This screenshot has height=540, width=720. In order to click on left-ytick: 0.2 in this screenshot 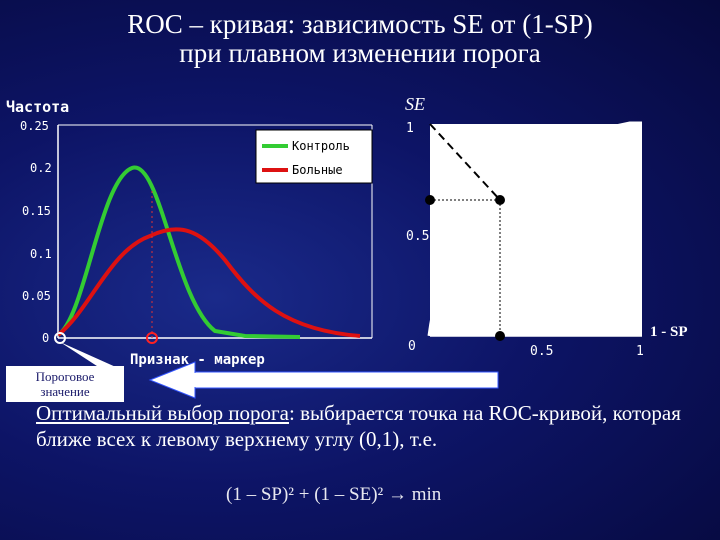, I will do `click(41, 168)`.